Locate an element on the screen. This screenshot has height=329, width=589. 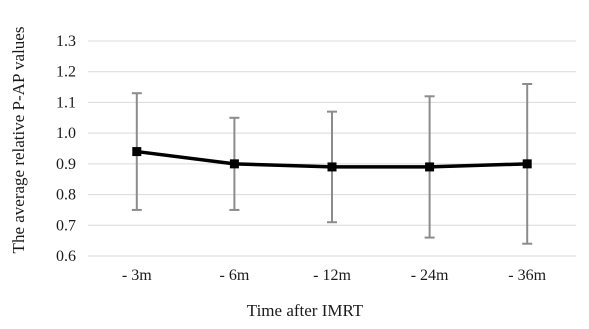
x-axis-title: Time after IMRT is located at coordinates (305, 310).